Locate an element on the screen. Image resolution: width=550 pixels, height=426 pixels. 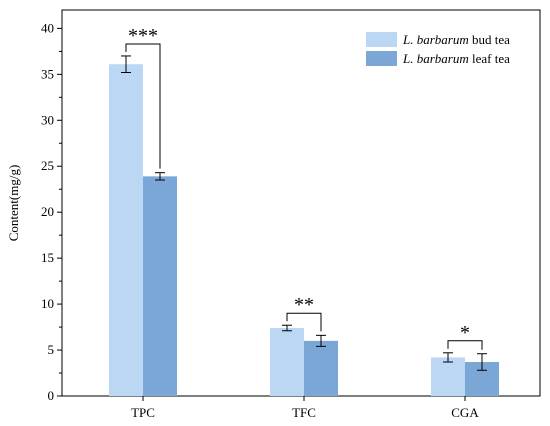
legend: L. barbarum bud tea L. barbarum leaf tea is located at coordinates (438, 49).